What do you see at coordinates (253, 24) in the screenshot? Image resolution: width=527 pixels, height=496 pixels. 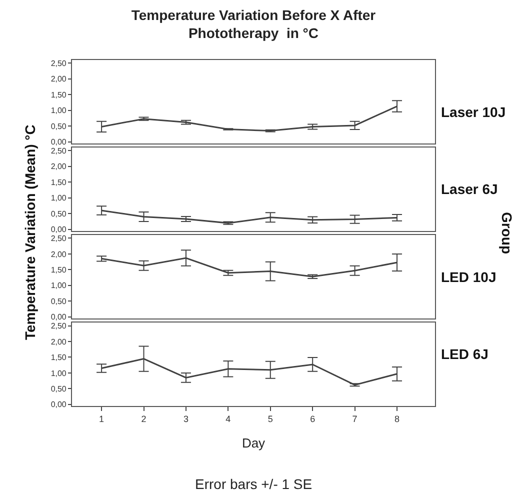 I see `chart-title: Temperature Variation Before X After Phototherapy in °C` at bounding box center [253, 24].